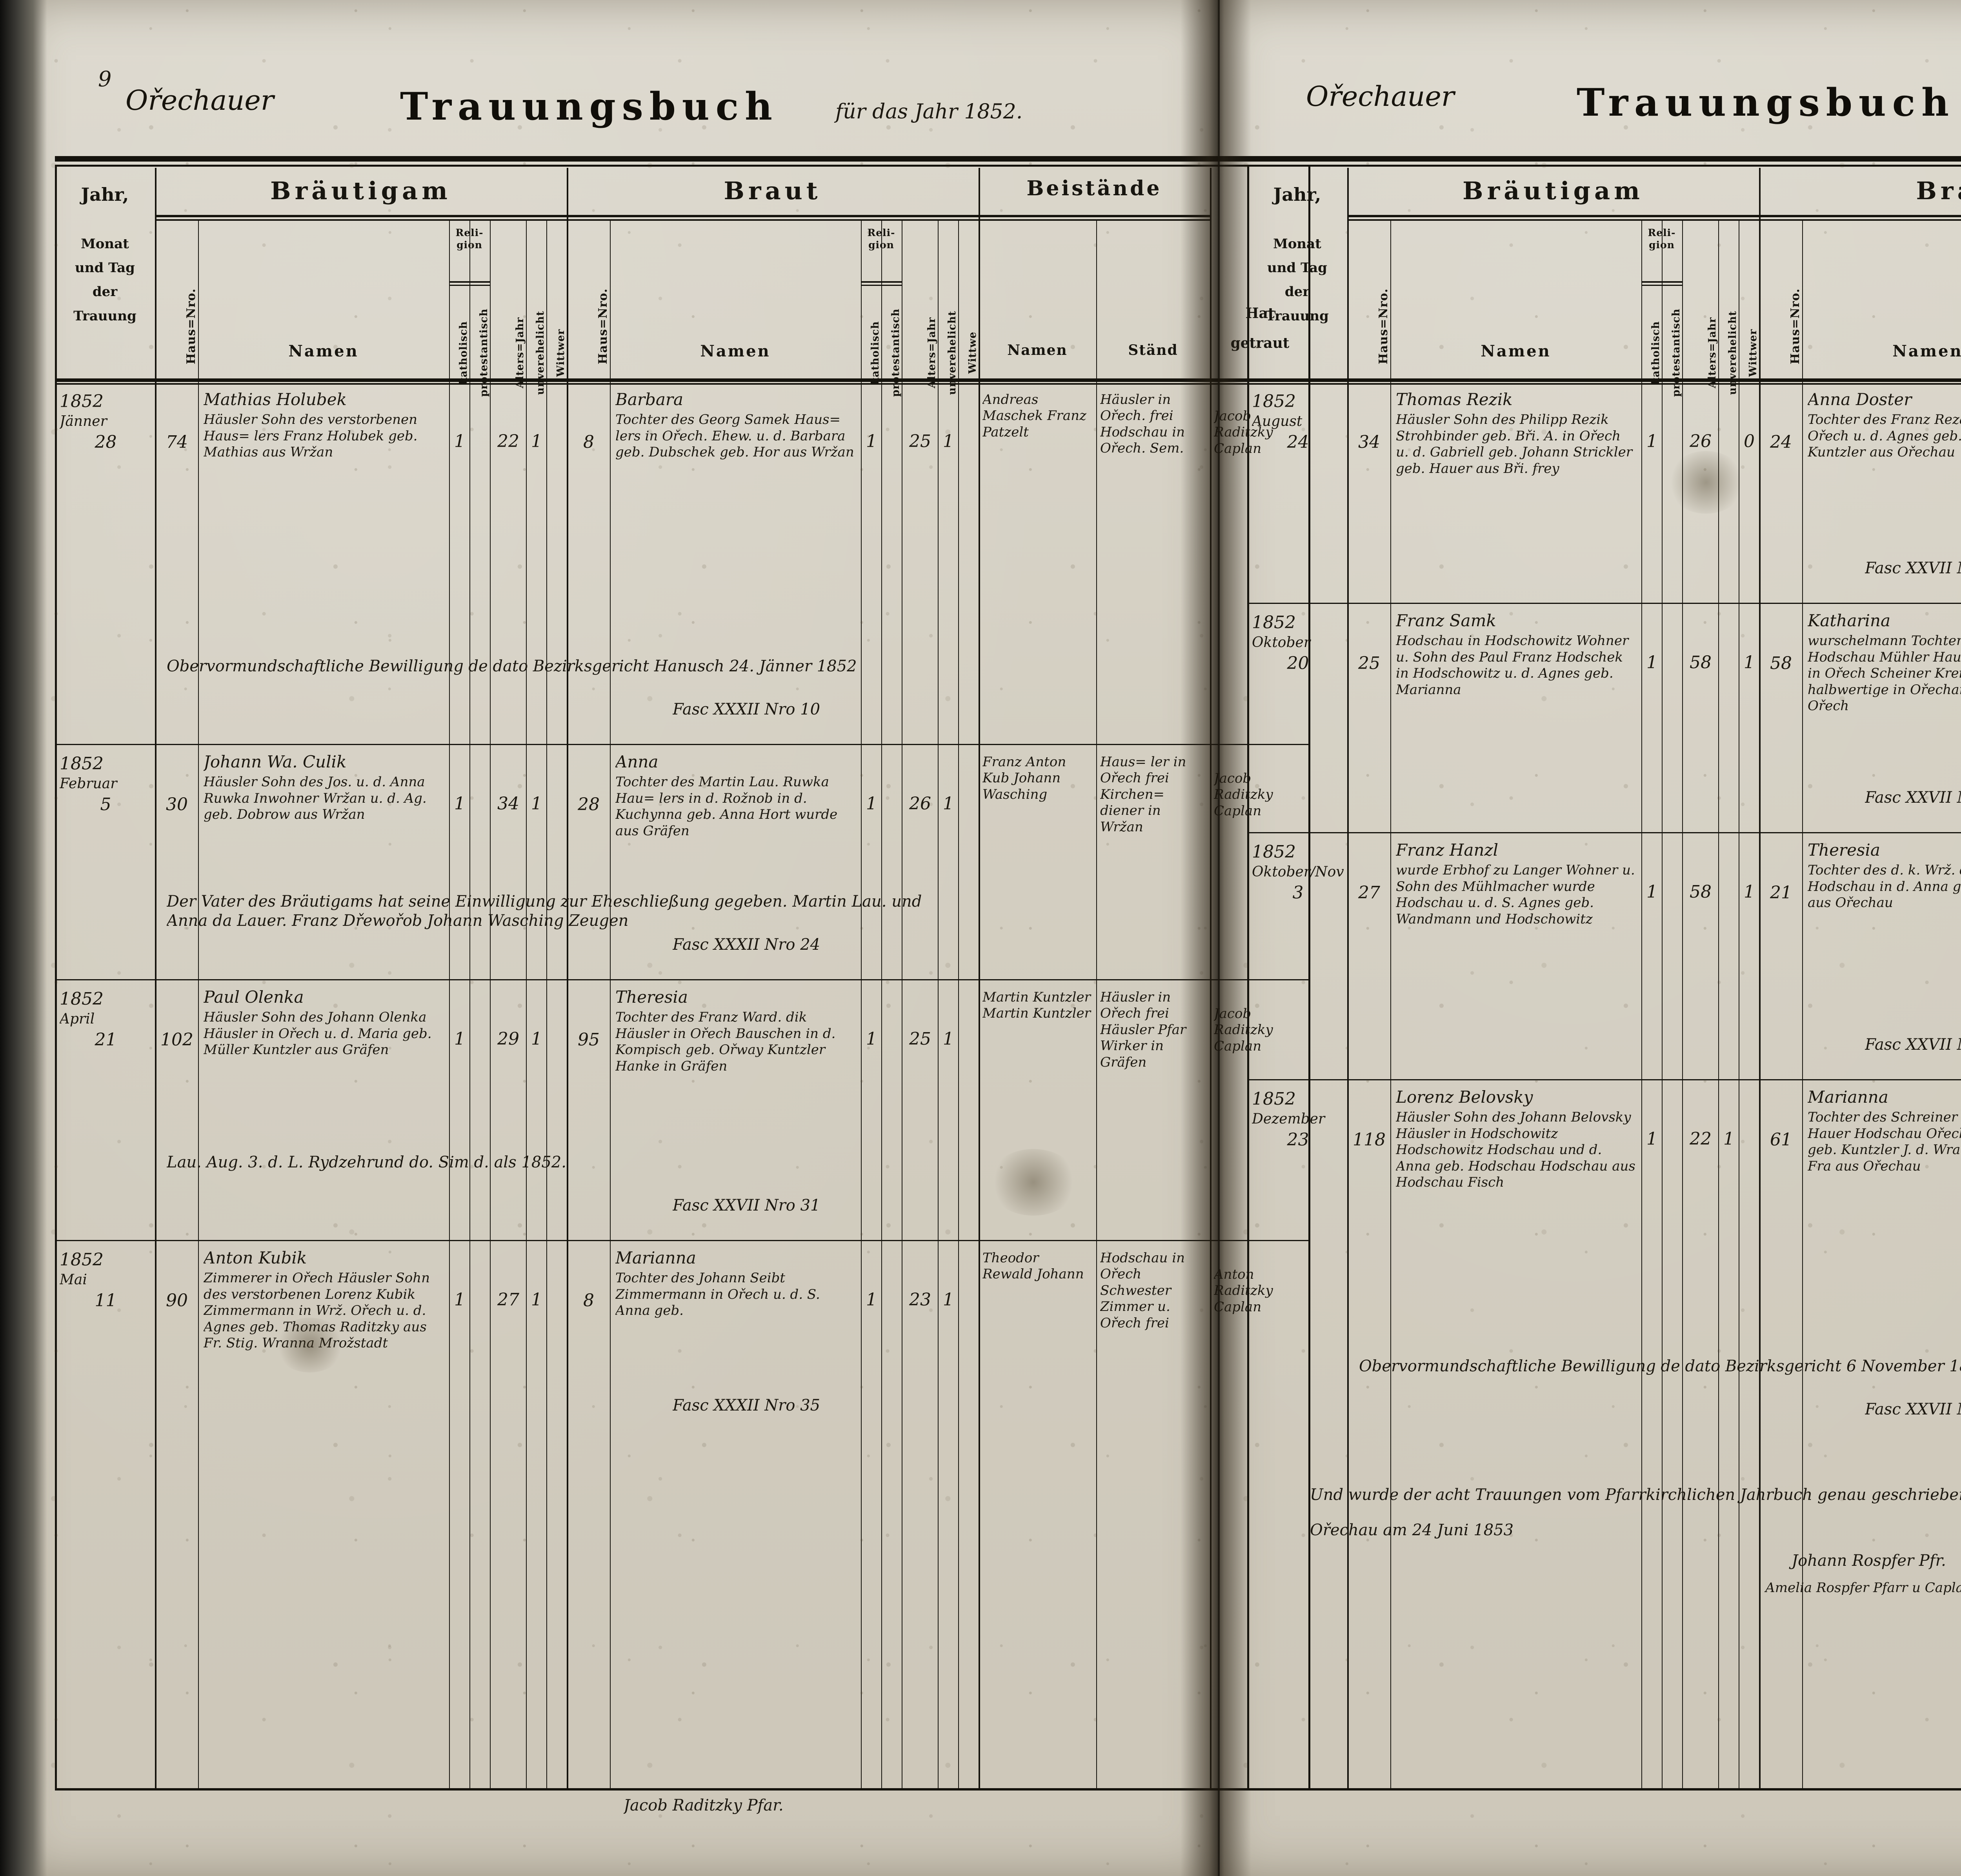 The height and width of the screenshot is (1876, 1961). What do you see at coordinates (1034, 416) in the screenshot?
I see `entry-witness-names: Andreas Maschek Franz Patzelt` at bounding box center [1034, 416].